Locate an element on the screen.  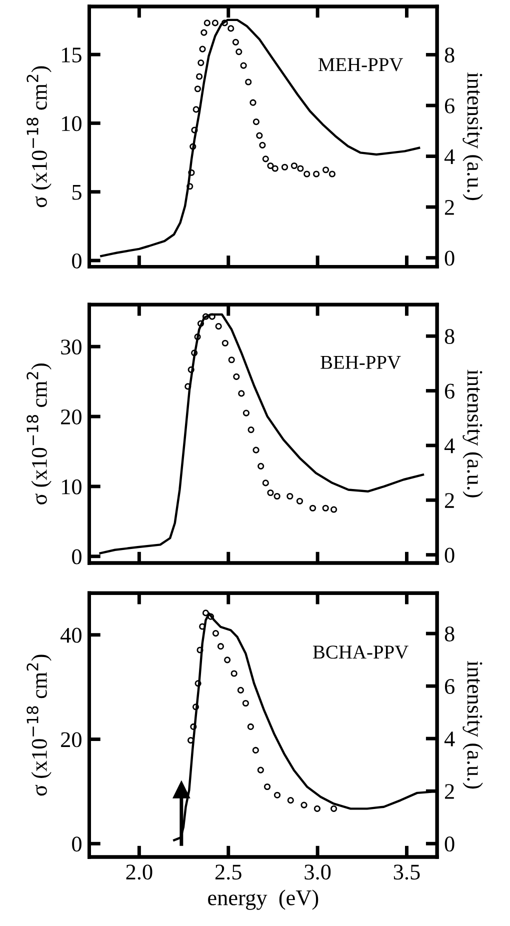
y-tick-label: 15 is located at coordinates (72, 55).